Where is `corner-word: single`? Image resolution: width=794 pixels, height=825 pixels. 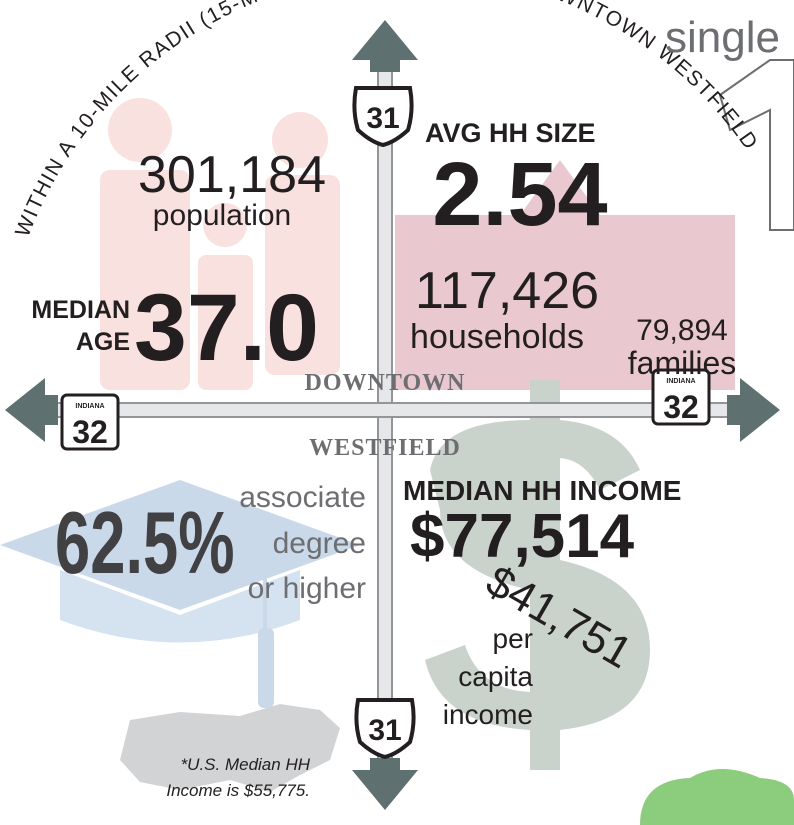
corner-word: single is located at coordinates (722, 37).